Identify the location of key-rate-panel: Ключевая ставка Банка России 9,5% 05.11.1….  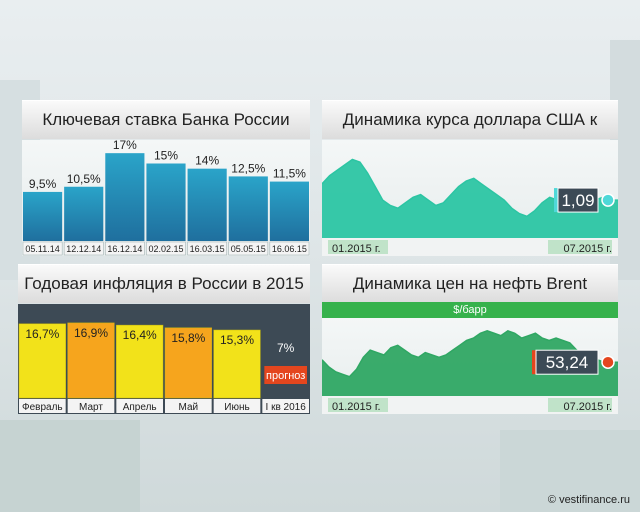
(166, 178).